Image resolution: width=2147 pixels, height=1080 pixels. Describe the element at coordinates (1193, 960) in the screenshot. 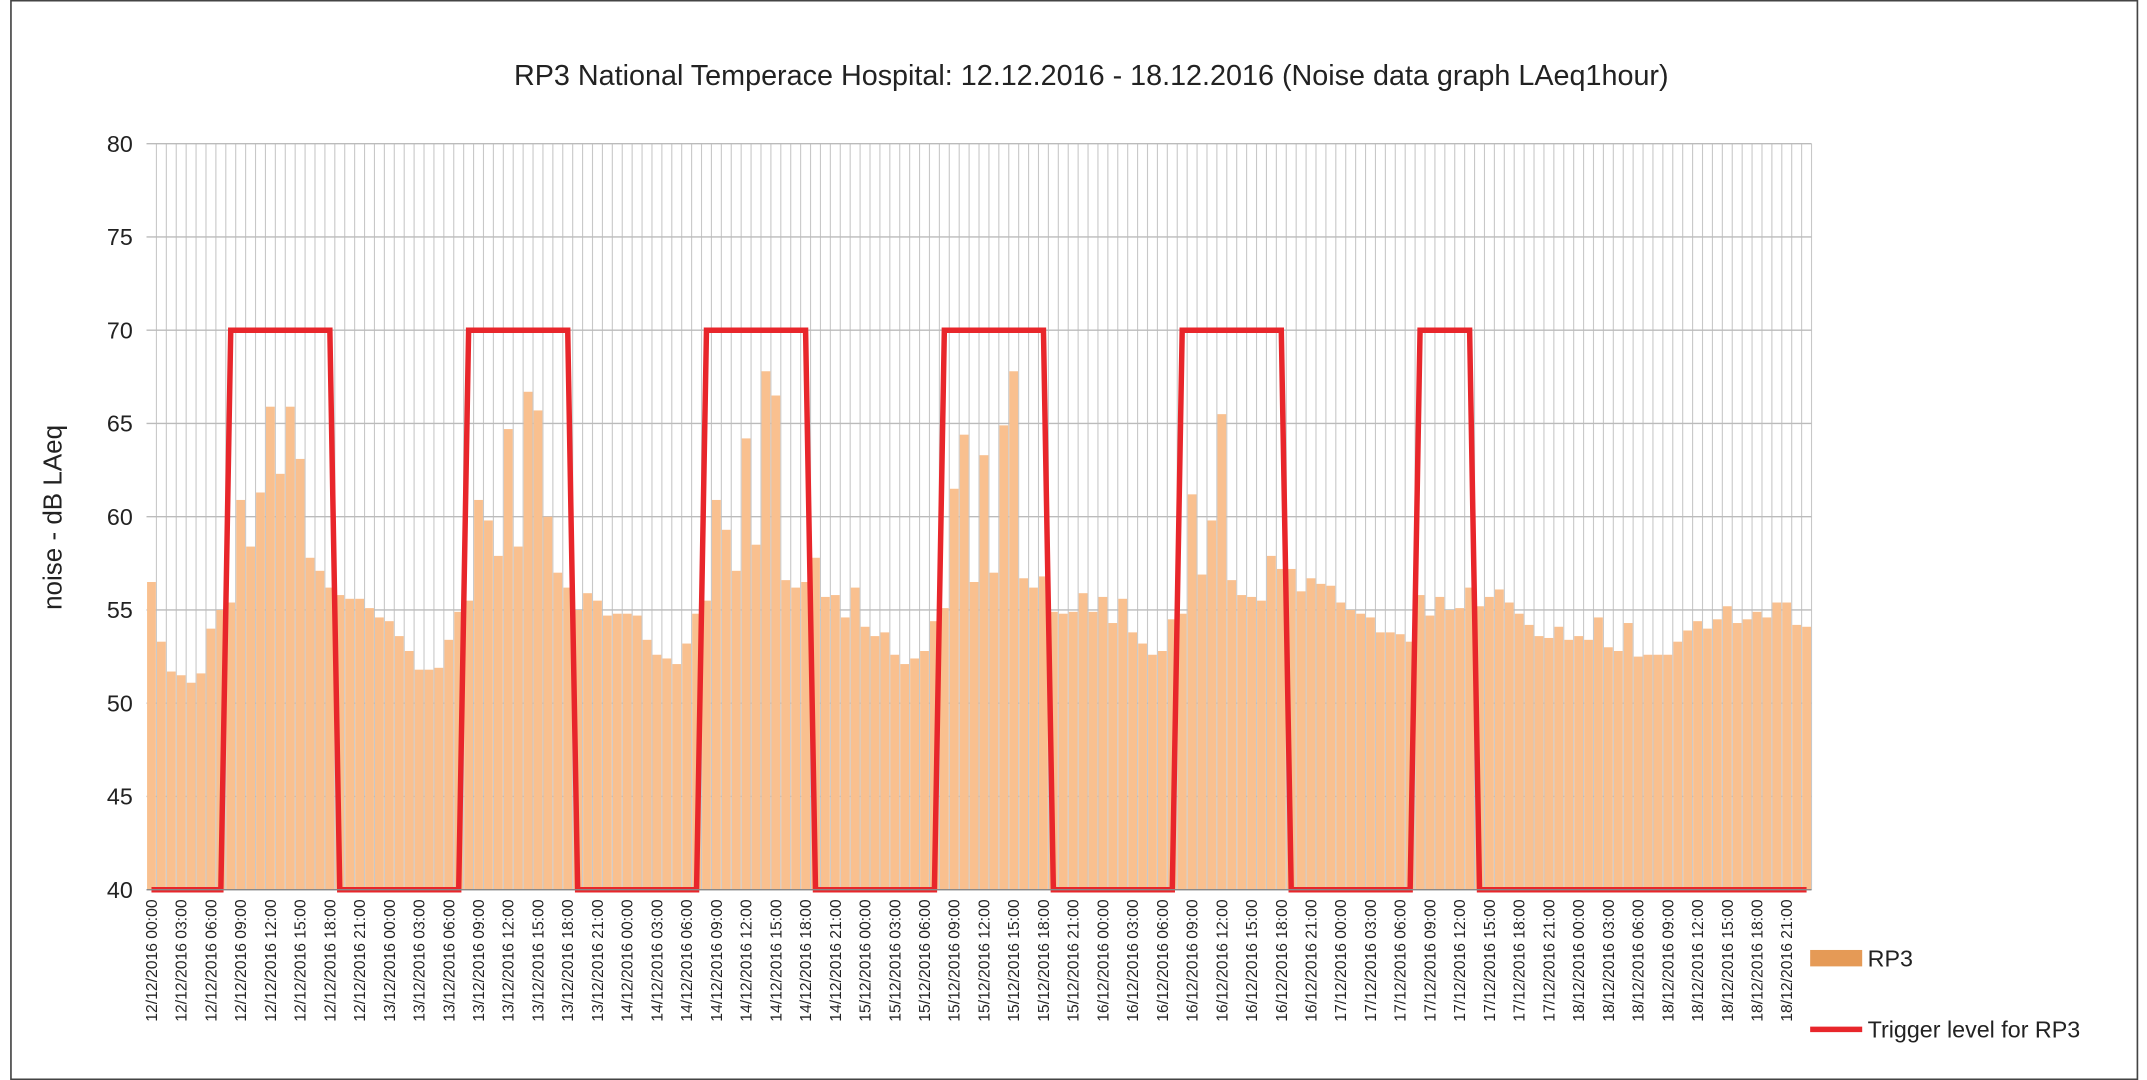

I see `x-tick-label: 16/12/2016 09:00` at that location.